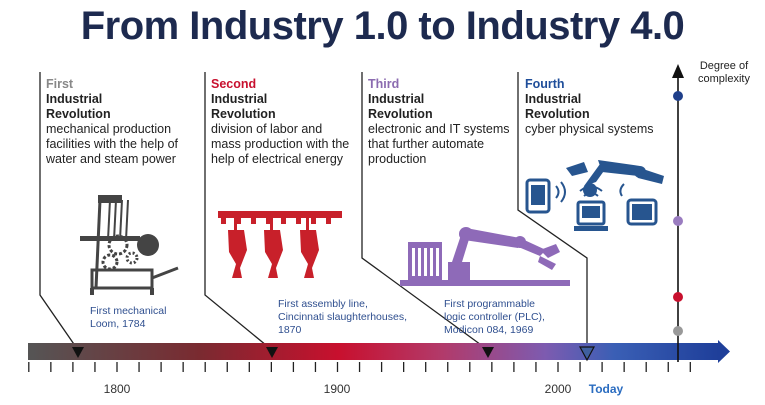 Image resolution: width=765 pixels, height=405 pixels. I want to click on era-divider-second, so click(238, 211).